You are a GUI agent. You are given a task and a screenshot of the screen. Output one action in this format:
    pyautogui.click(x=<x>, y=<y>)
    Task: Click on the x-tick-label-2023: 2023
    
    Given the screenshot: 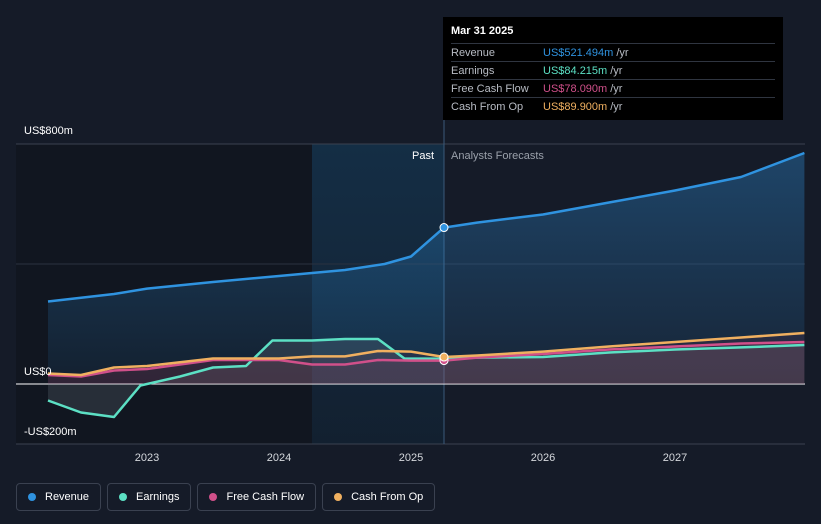 What is the action you would take?
    pyautogui.click(x=147, y=458)
    